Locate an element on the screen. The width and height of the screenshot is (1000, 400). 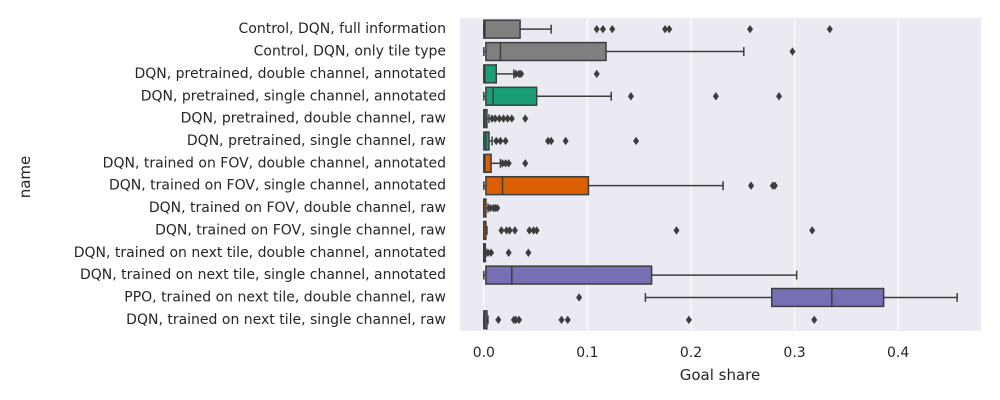
category-label: DQN, pretrained, double channel, raw is located at coordinates (313, 119).